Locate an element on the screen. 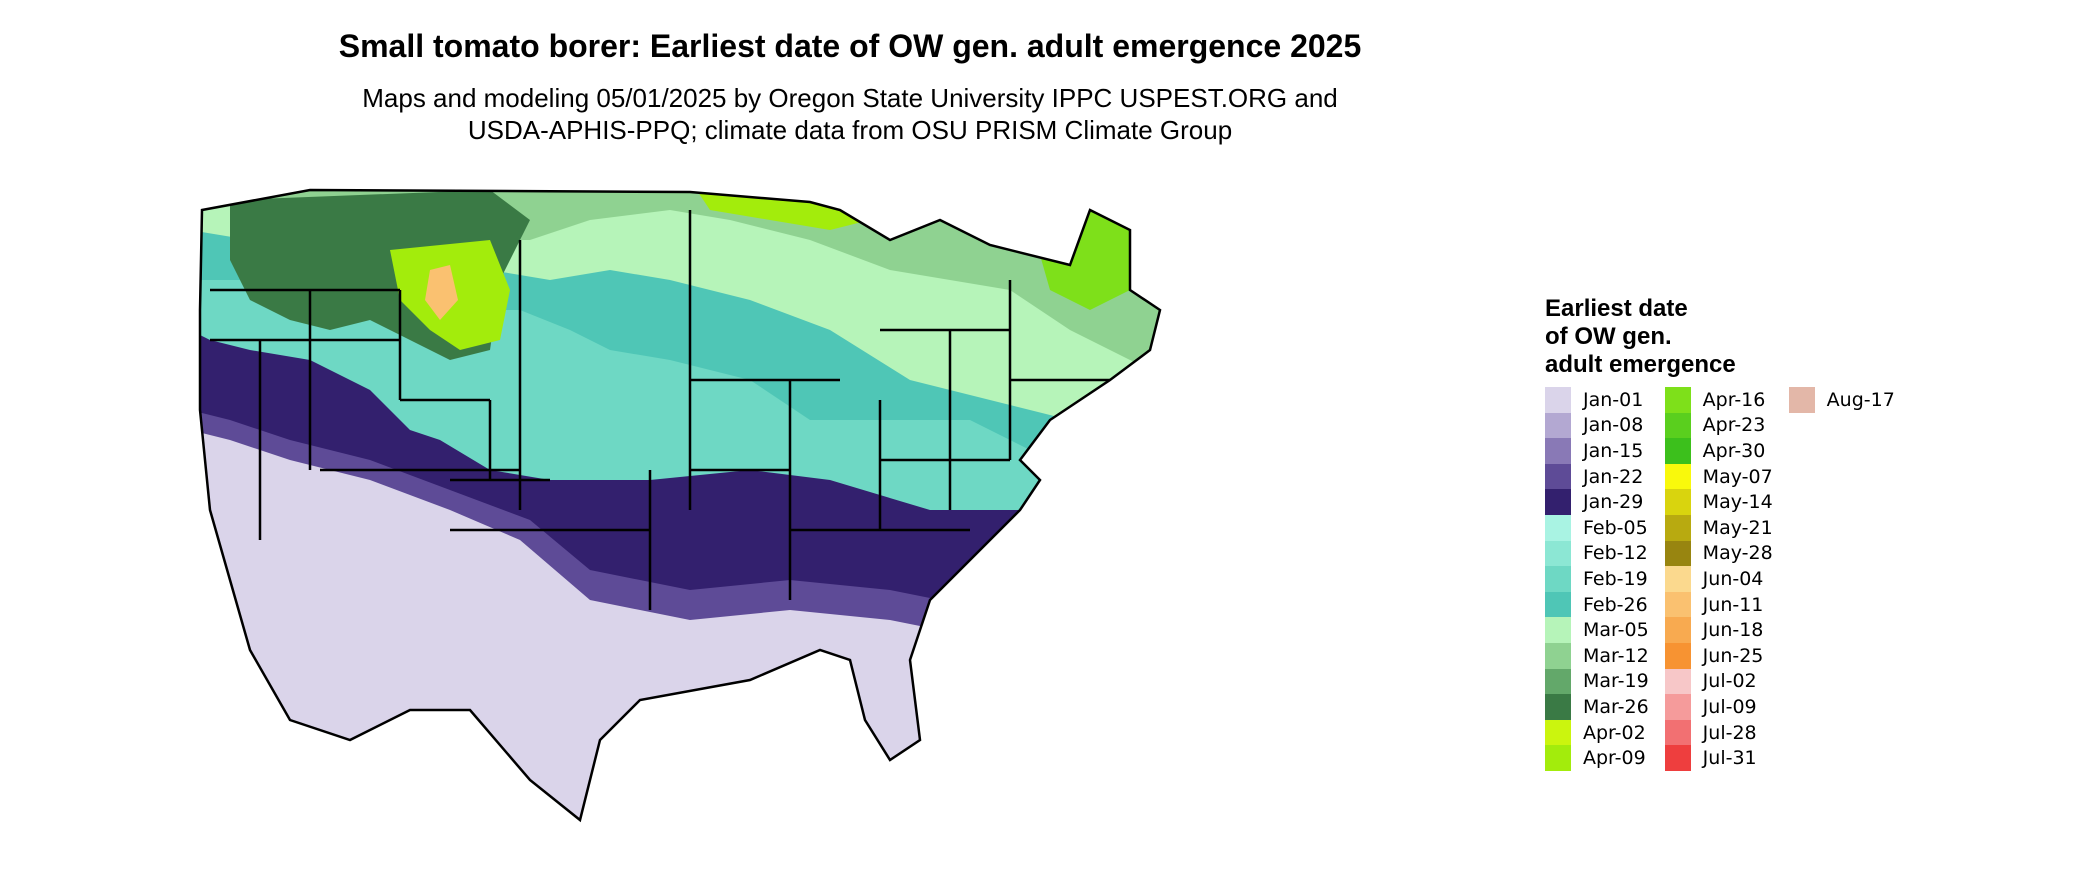  legend-label: Mar-05 is located at coordinates (1616, 630).